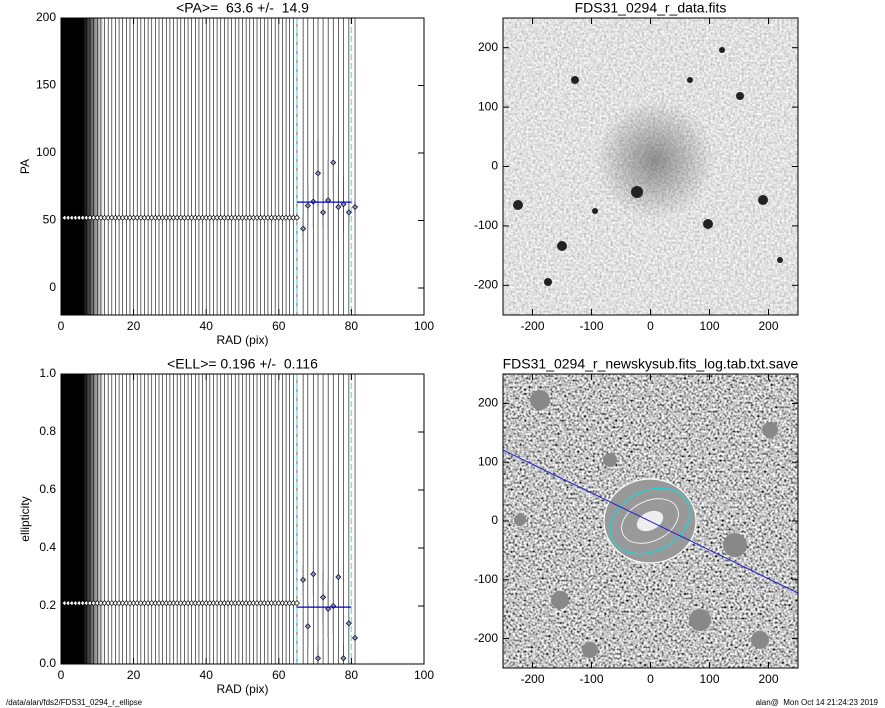  What do you see at coordinates (25, 518) in the screenshot?
I see `y-axis-label: ellipticity` at bounding box center [25, 518].